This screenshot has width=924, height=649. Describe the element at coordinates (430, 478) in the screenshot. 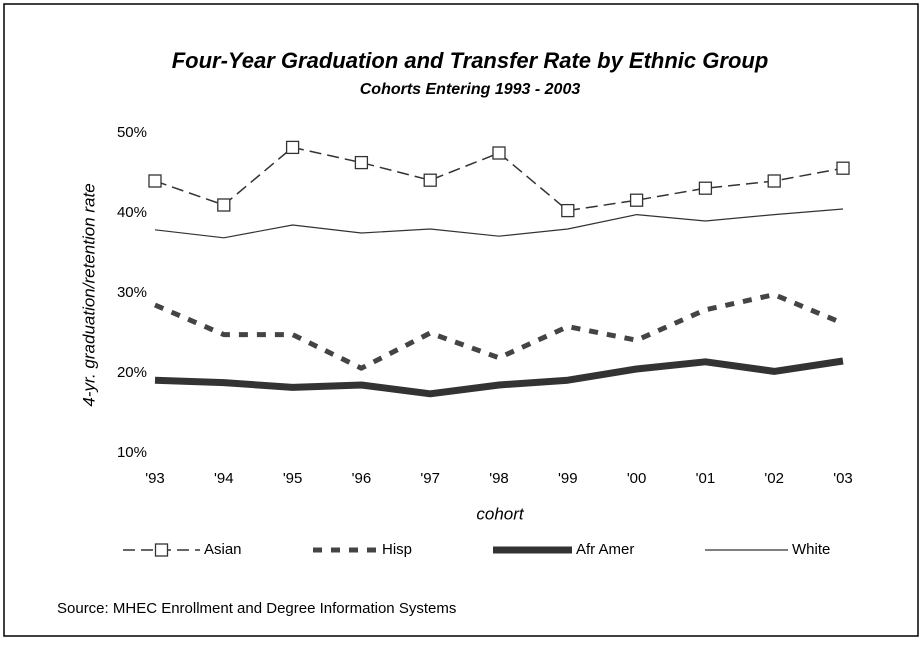

I see `x-tick-label: '97` at that location.